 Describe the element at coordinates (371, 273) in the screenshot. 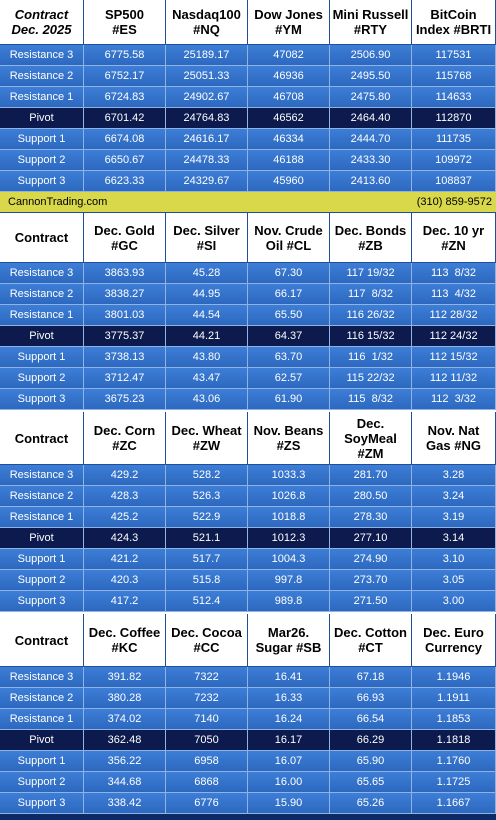

I see `level-value: 117 19/32` at that location.